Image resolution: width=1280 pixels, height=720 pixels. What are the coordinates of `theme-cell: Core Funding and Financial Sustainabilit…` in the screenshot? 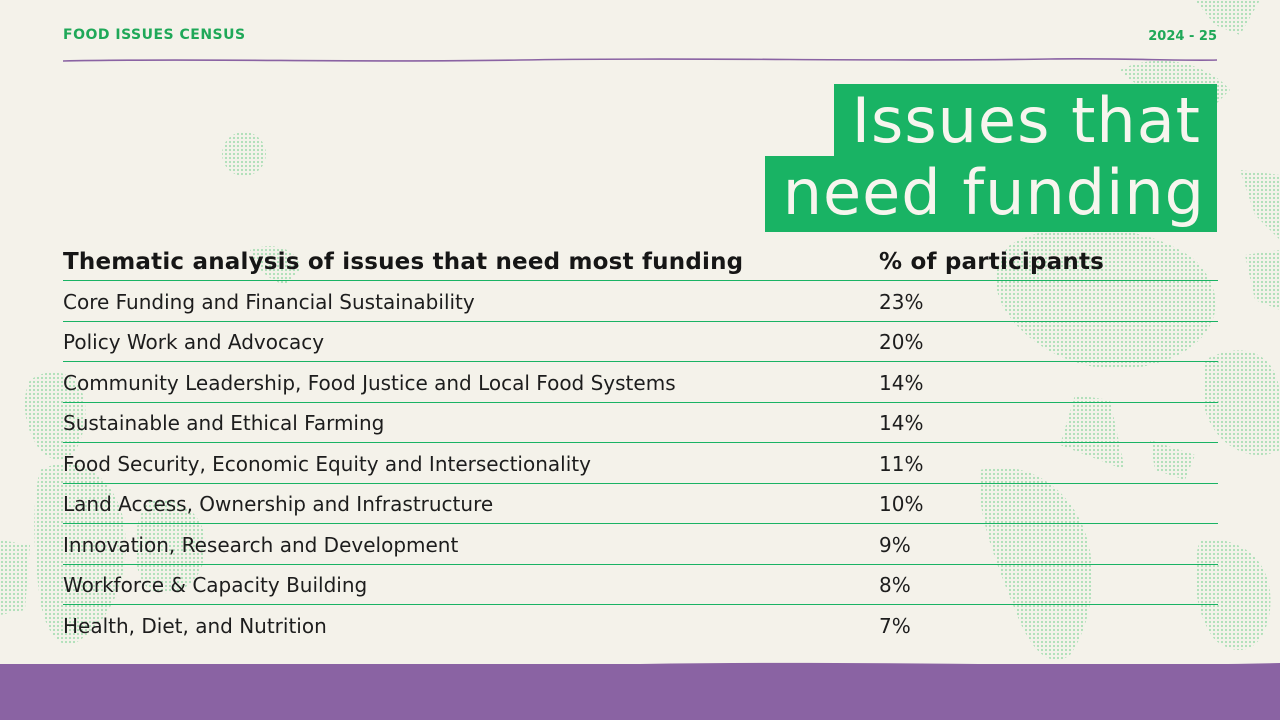 It's located at (269, 301).